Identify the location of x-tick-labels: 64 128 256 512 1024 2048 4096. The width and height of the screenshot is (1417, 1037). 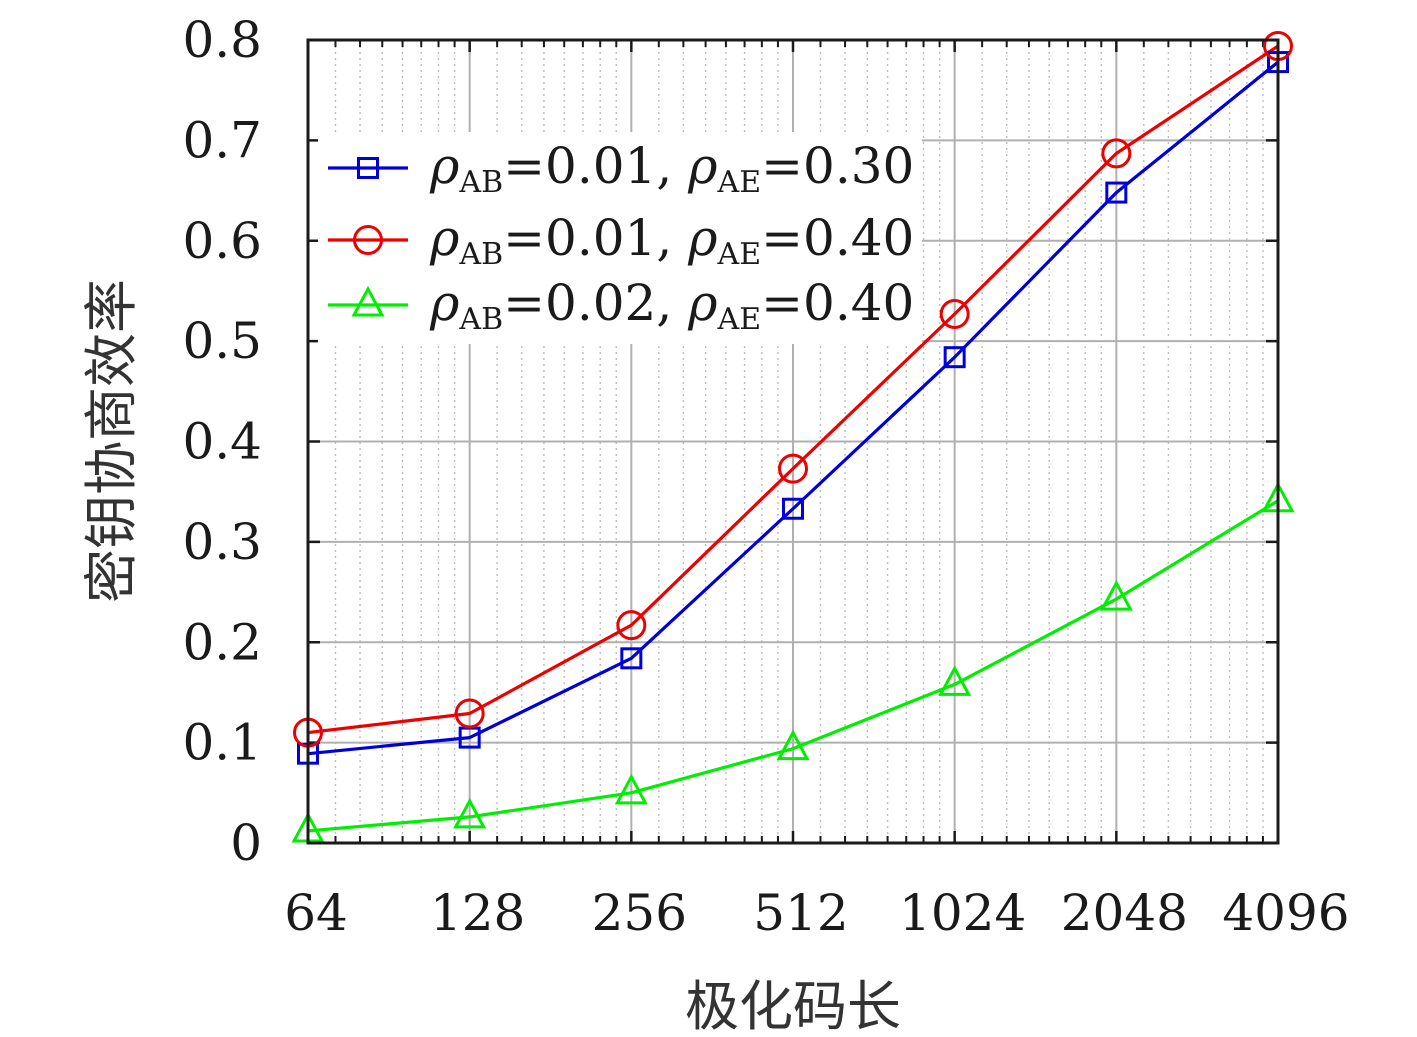
(816, 913).